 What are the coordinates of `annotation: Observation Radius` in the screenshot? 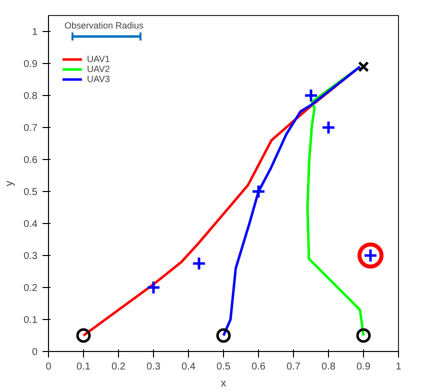 It's located at (104, 25).